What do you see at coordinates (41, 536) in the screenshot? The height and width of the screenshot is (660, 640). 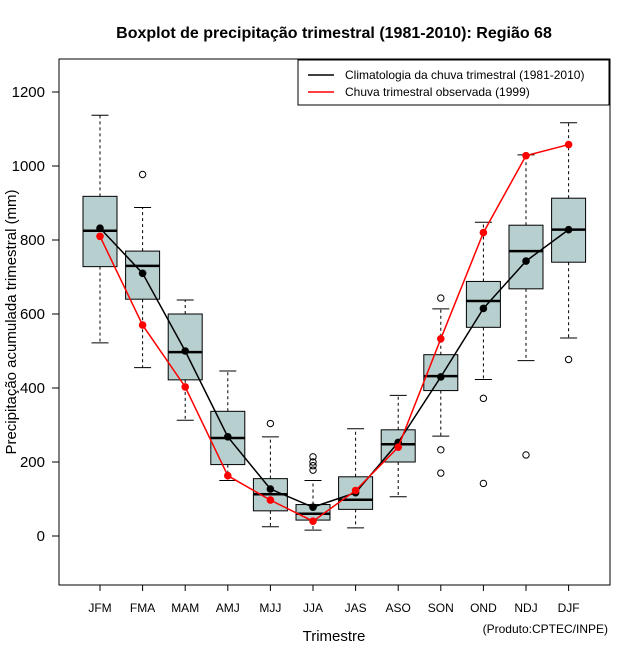 I see `y-tick-label: 0` at bounding box center [41, 536].